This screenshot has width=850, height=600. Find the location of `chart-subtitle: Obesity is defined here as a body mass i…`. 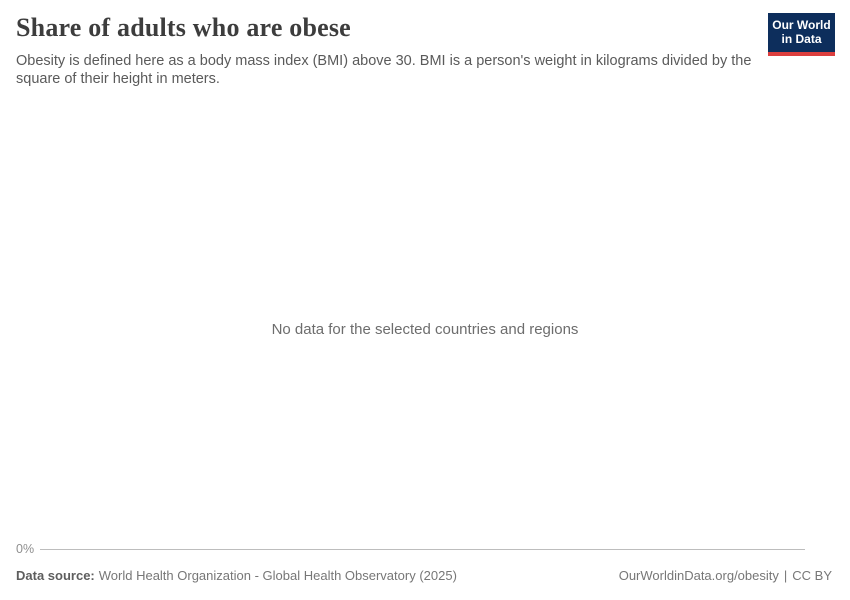

chart-subtitle: Obesity is defined here as a body mass i… is located at coordinates (384, 70).